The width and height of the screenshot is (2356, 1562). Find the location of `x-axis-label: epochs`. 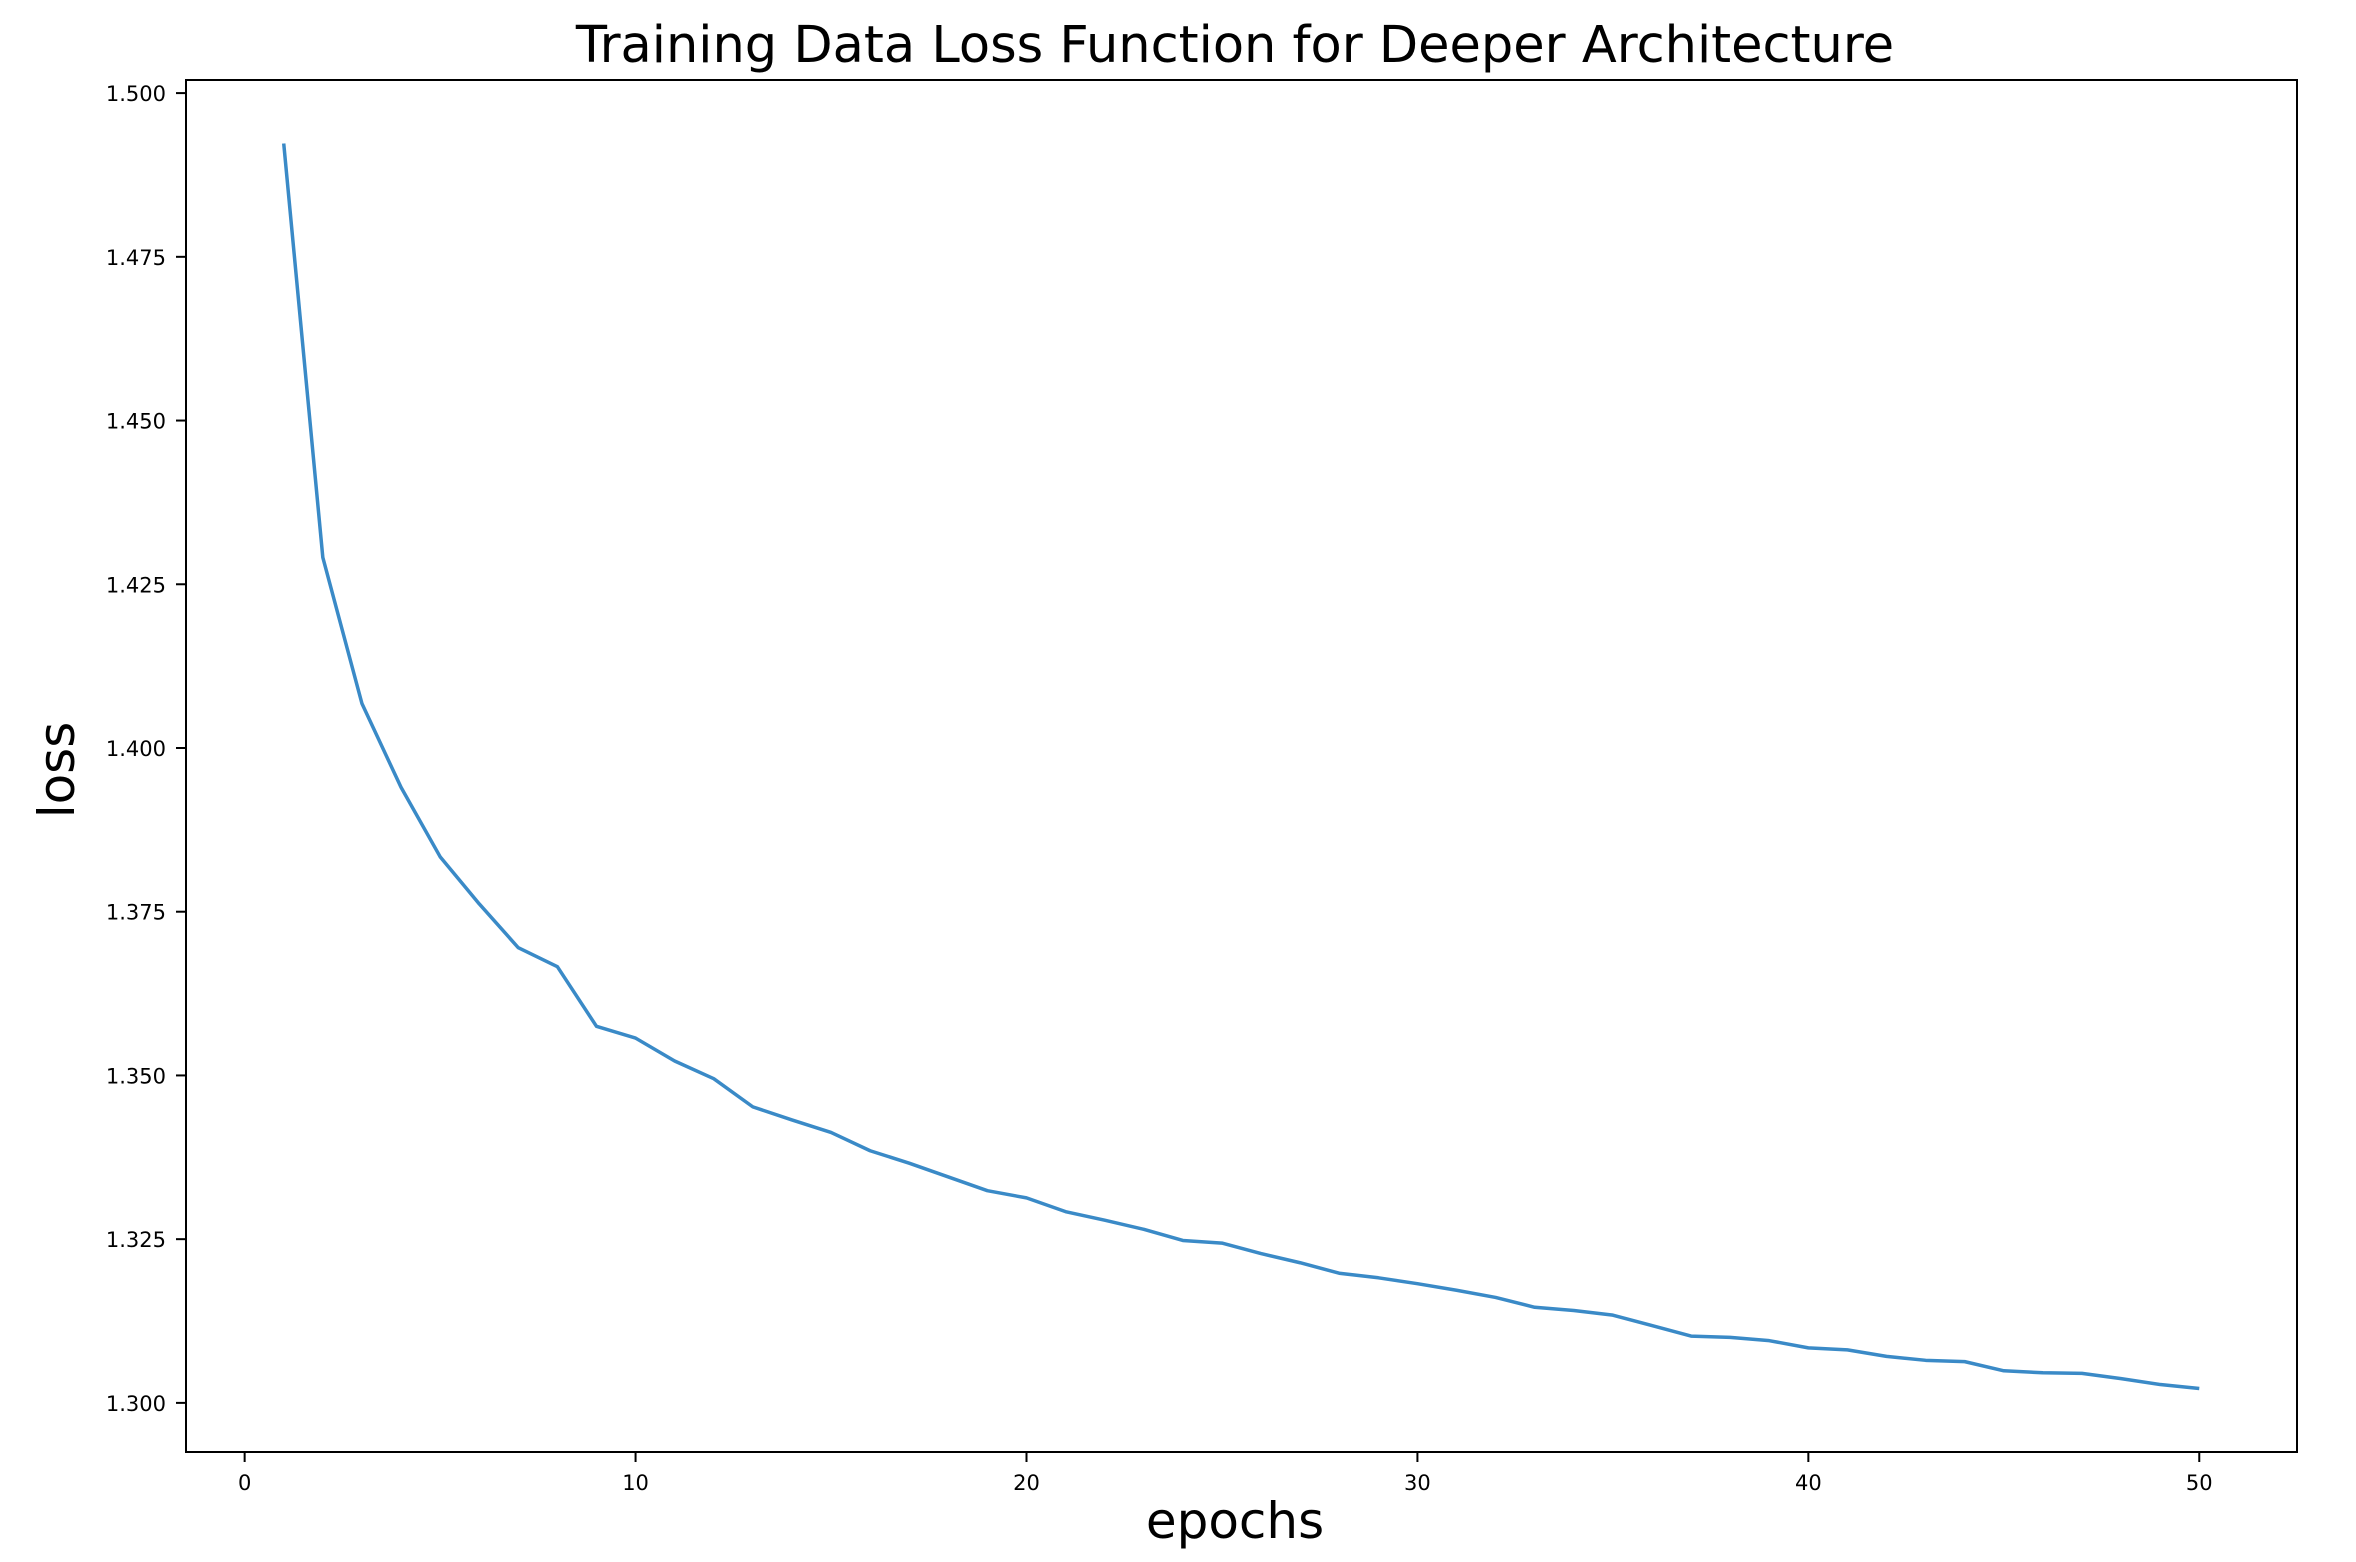

x-axis-label: epochs is located at coordinates (1235, 1521).